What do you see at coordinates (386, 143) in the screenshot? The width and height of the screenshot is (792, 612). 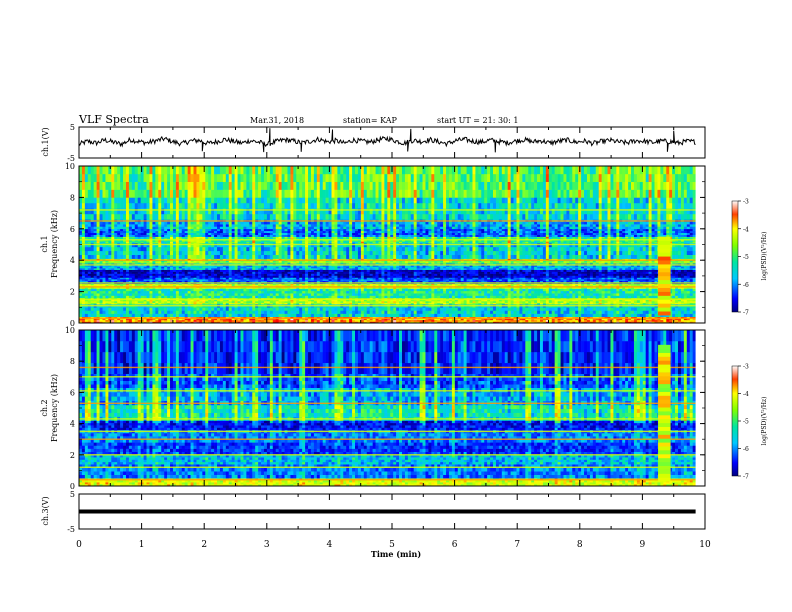 I see `ch1-waveform-ticks: -55` at bounding box center [386, 143].